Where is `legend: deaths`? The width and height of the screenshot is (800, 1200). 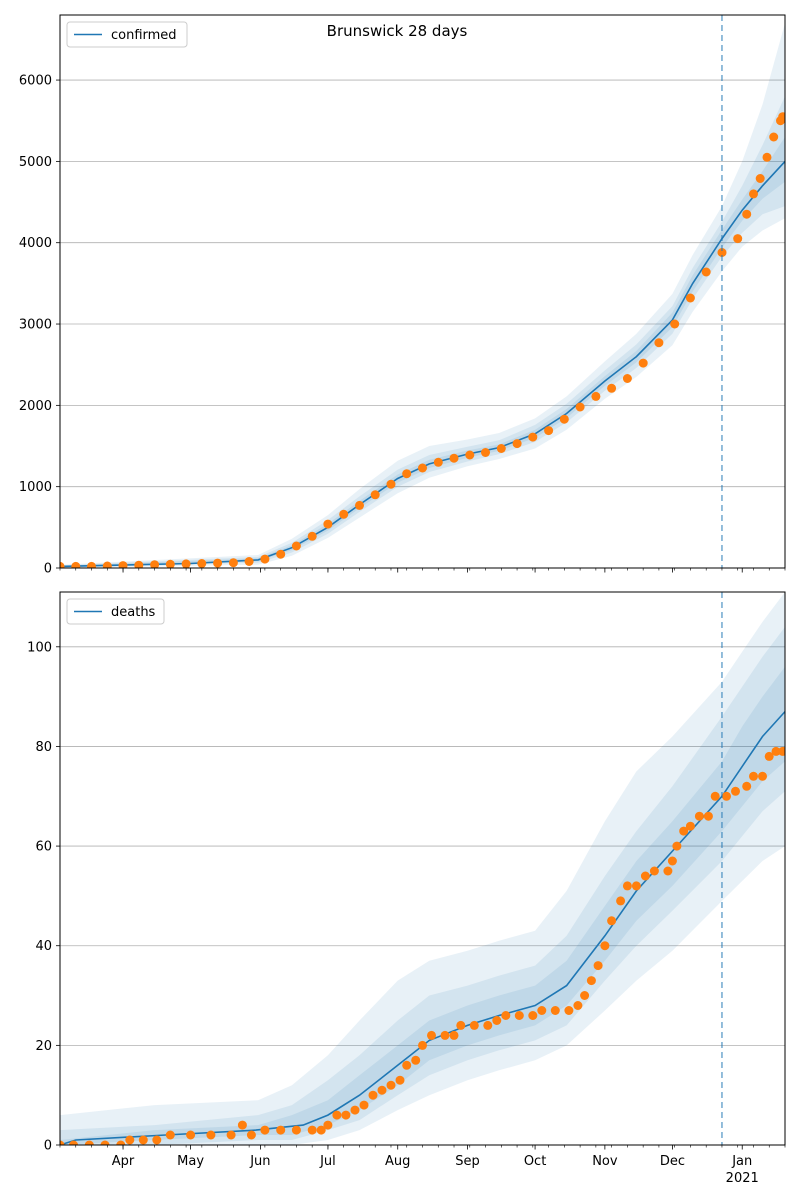
legend: deaths is located at coordinates (115, 611).